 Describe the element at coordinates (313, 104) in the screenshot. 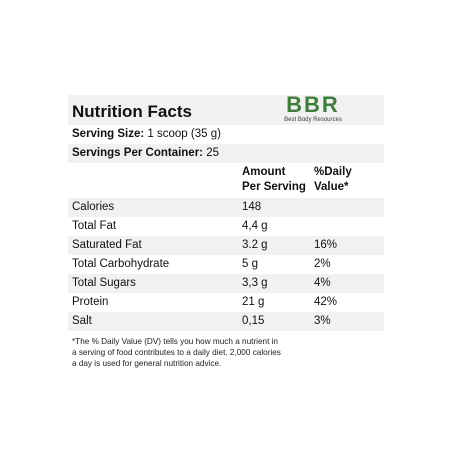

I see `logo-mark: BBR` at that location.